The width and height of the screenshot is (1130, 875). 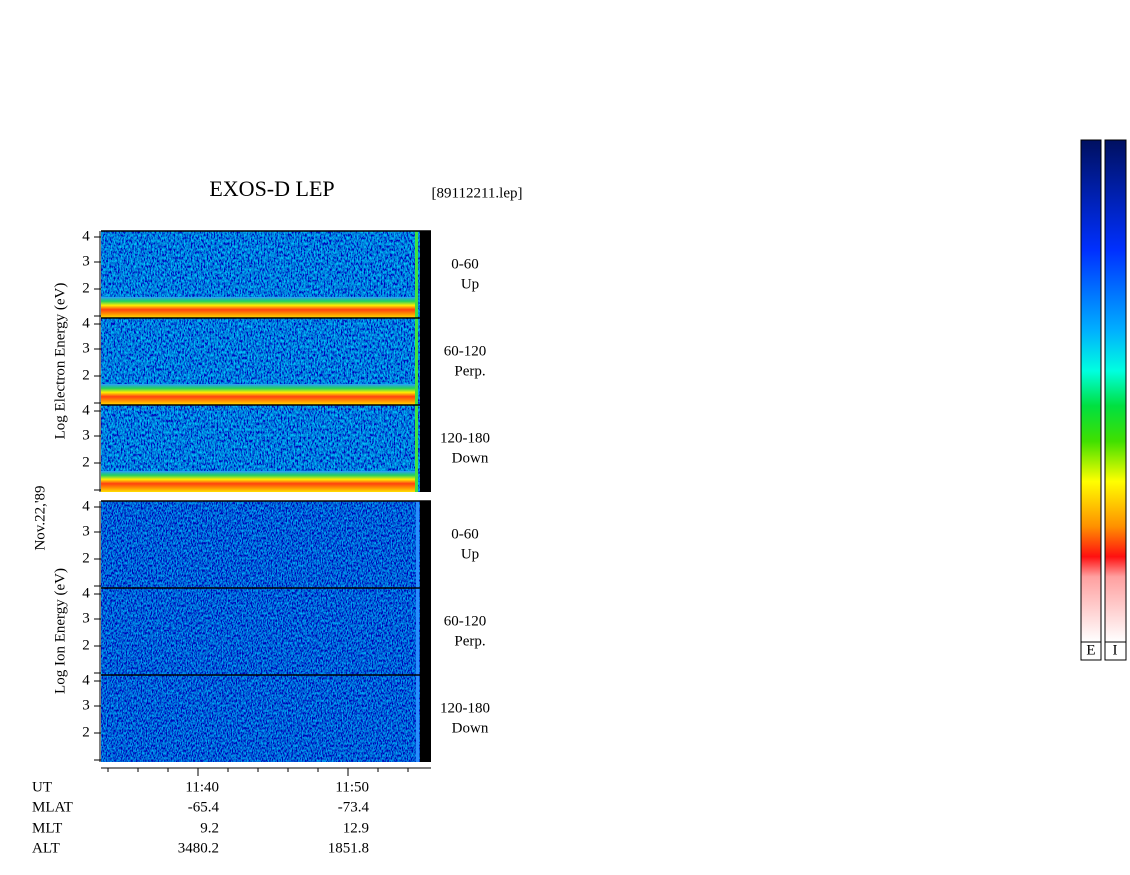 I want to click on title: EXOS-D LEP, so click(x=271, y=188).